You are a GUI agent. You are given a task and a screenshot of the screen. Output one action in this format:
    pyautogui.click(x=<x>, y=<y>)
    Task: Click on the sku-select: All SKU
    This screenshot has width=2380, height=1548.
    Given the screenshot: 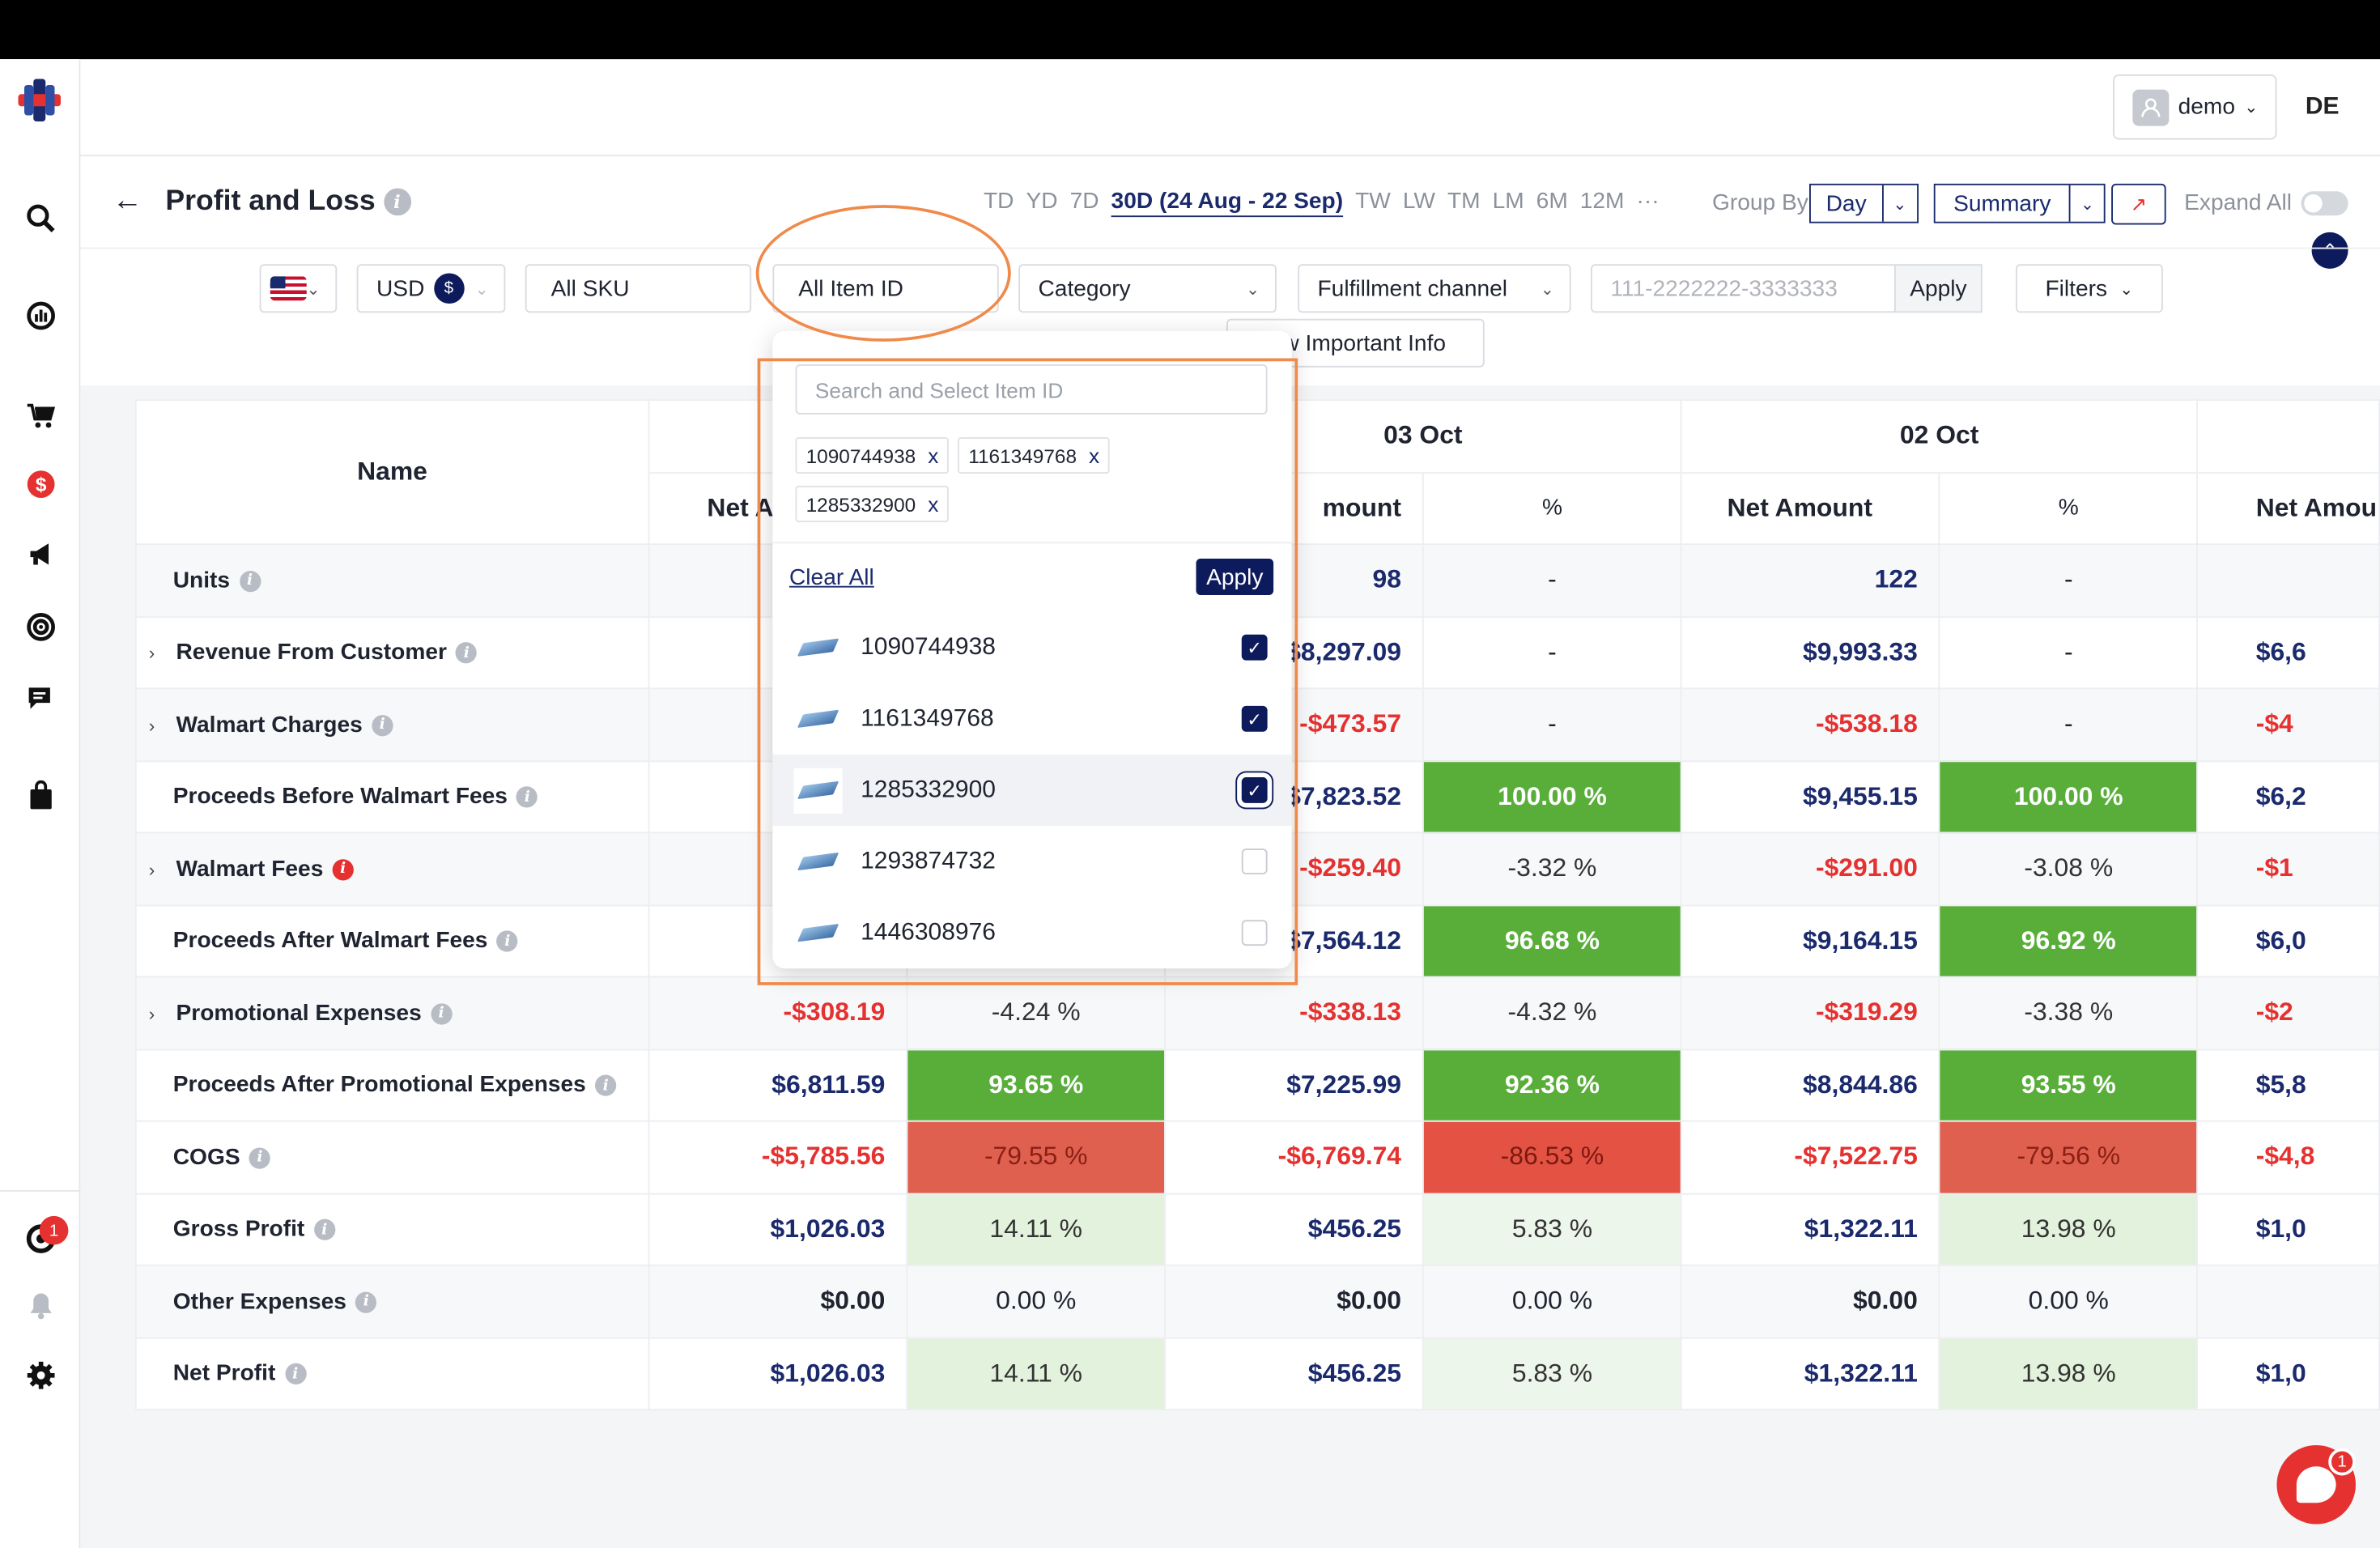 What is the action you would take?
    pyautogui.click(x=638, y=289)
    